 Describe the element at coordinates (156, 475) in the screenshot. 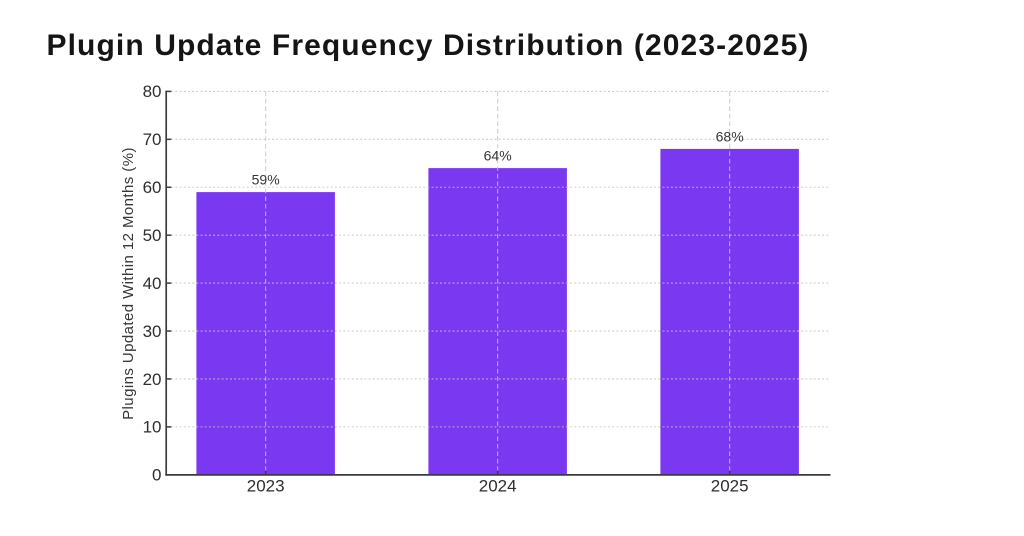

I see `svg-text: 0` at that location.